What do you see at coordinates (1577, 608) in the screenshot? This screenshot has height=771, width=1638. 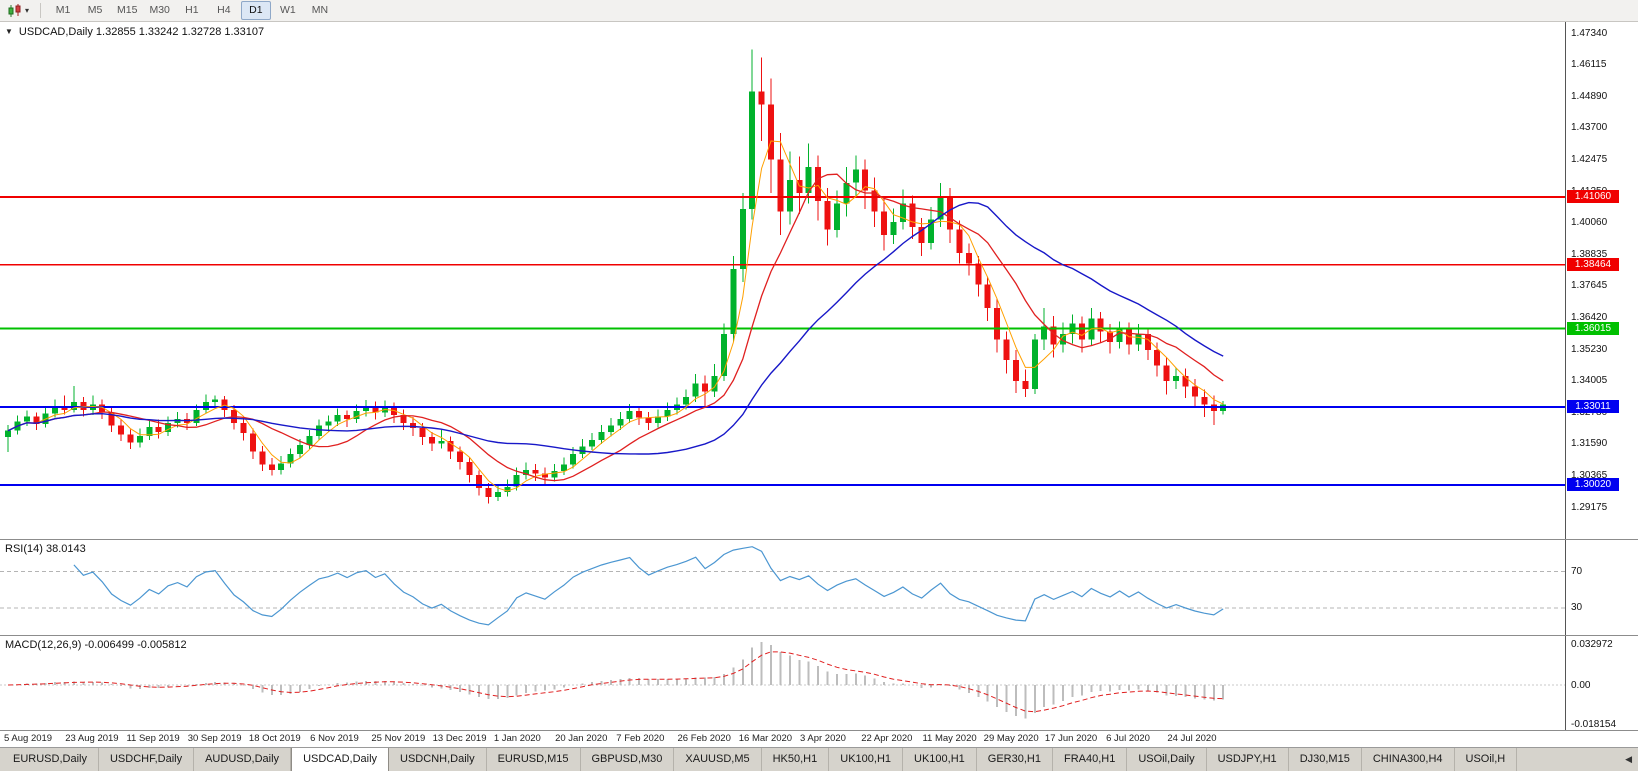 I see `rsi-level-label: 30` at bounding box center [1577, 608].